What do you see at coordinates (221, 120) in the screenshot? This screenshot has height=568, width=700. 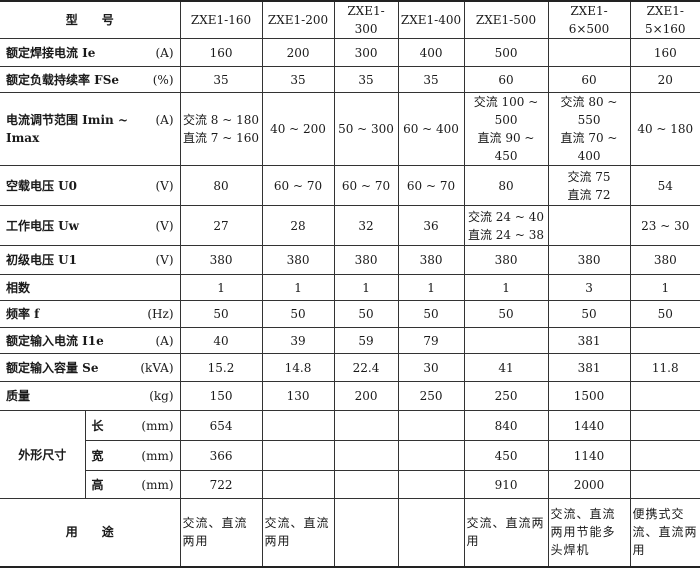 I see `cell-value: 交流 8 ~ 180` at bounding box center [221, 120].